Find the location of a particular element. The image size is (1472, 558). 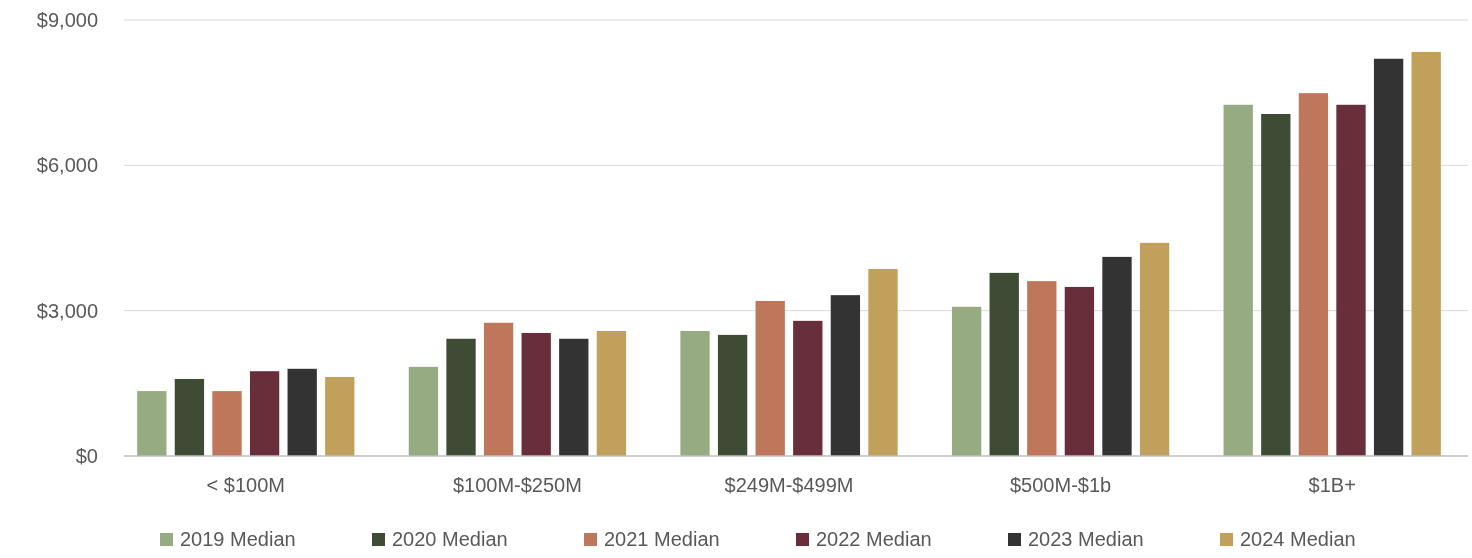

legend-label: 2024 Median is located at coordinates (1298, 539).